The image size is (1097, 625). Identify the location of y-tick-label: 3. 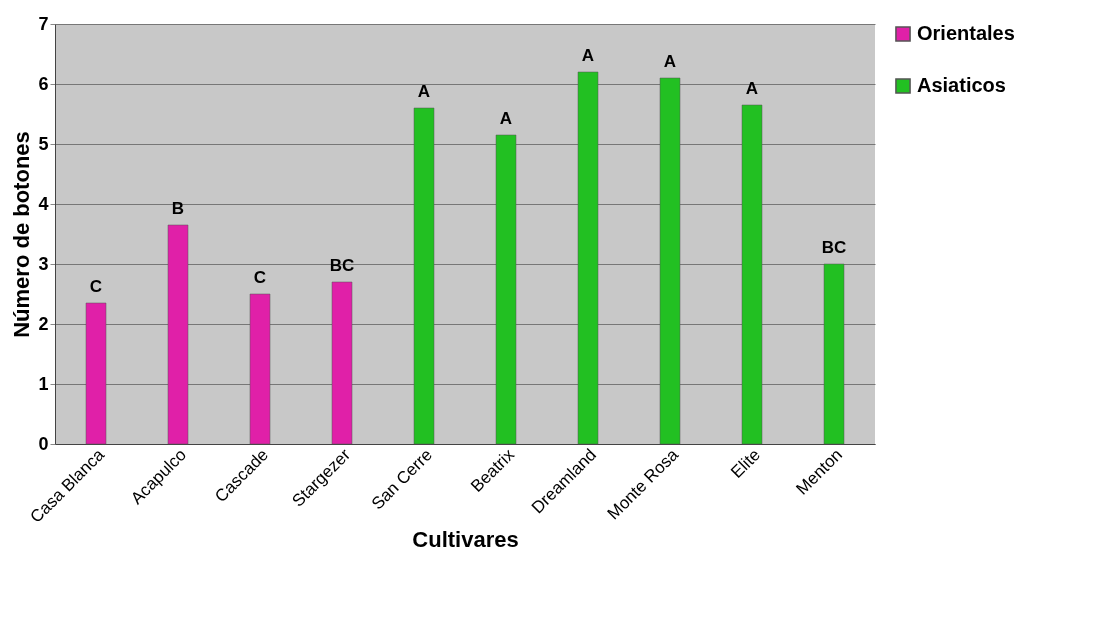
(43, 263).